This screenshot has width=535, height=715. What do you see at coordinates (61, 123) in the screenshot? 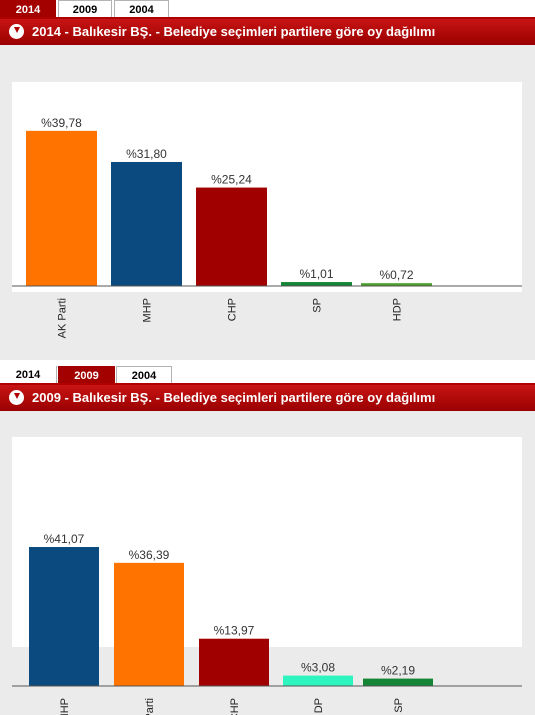
I see `data-label: %39,78` at bounding box center [61, 123].